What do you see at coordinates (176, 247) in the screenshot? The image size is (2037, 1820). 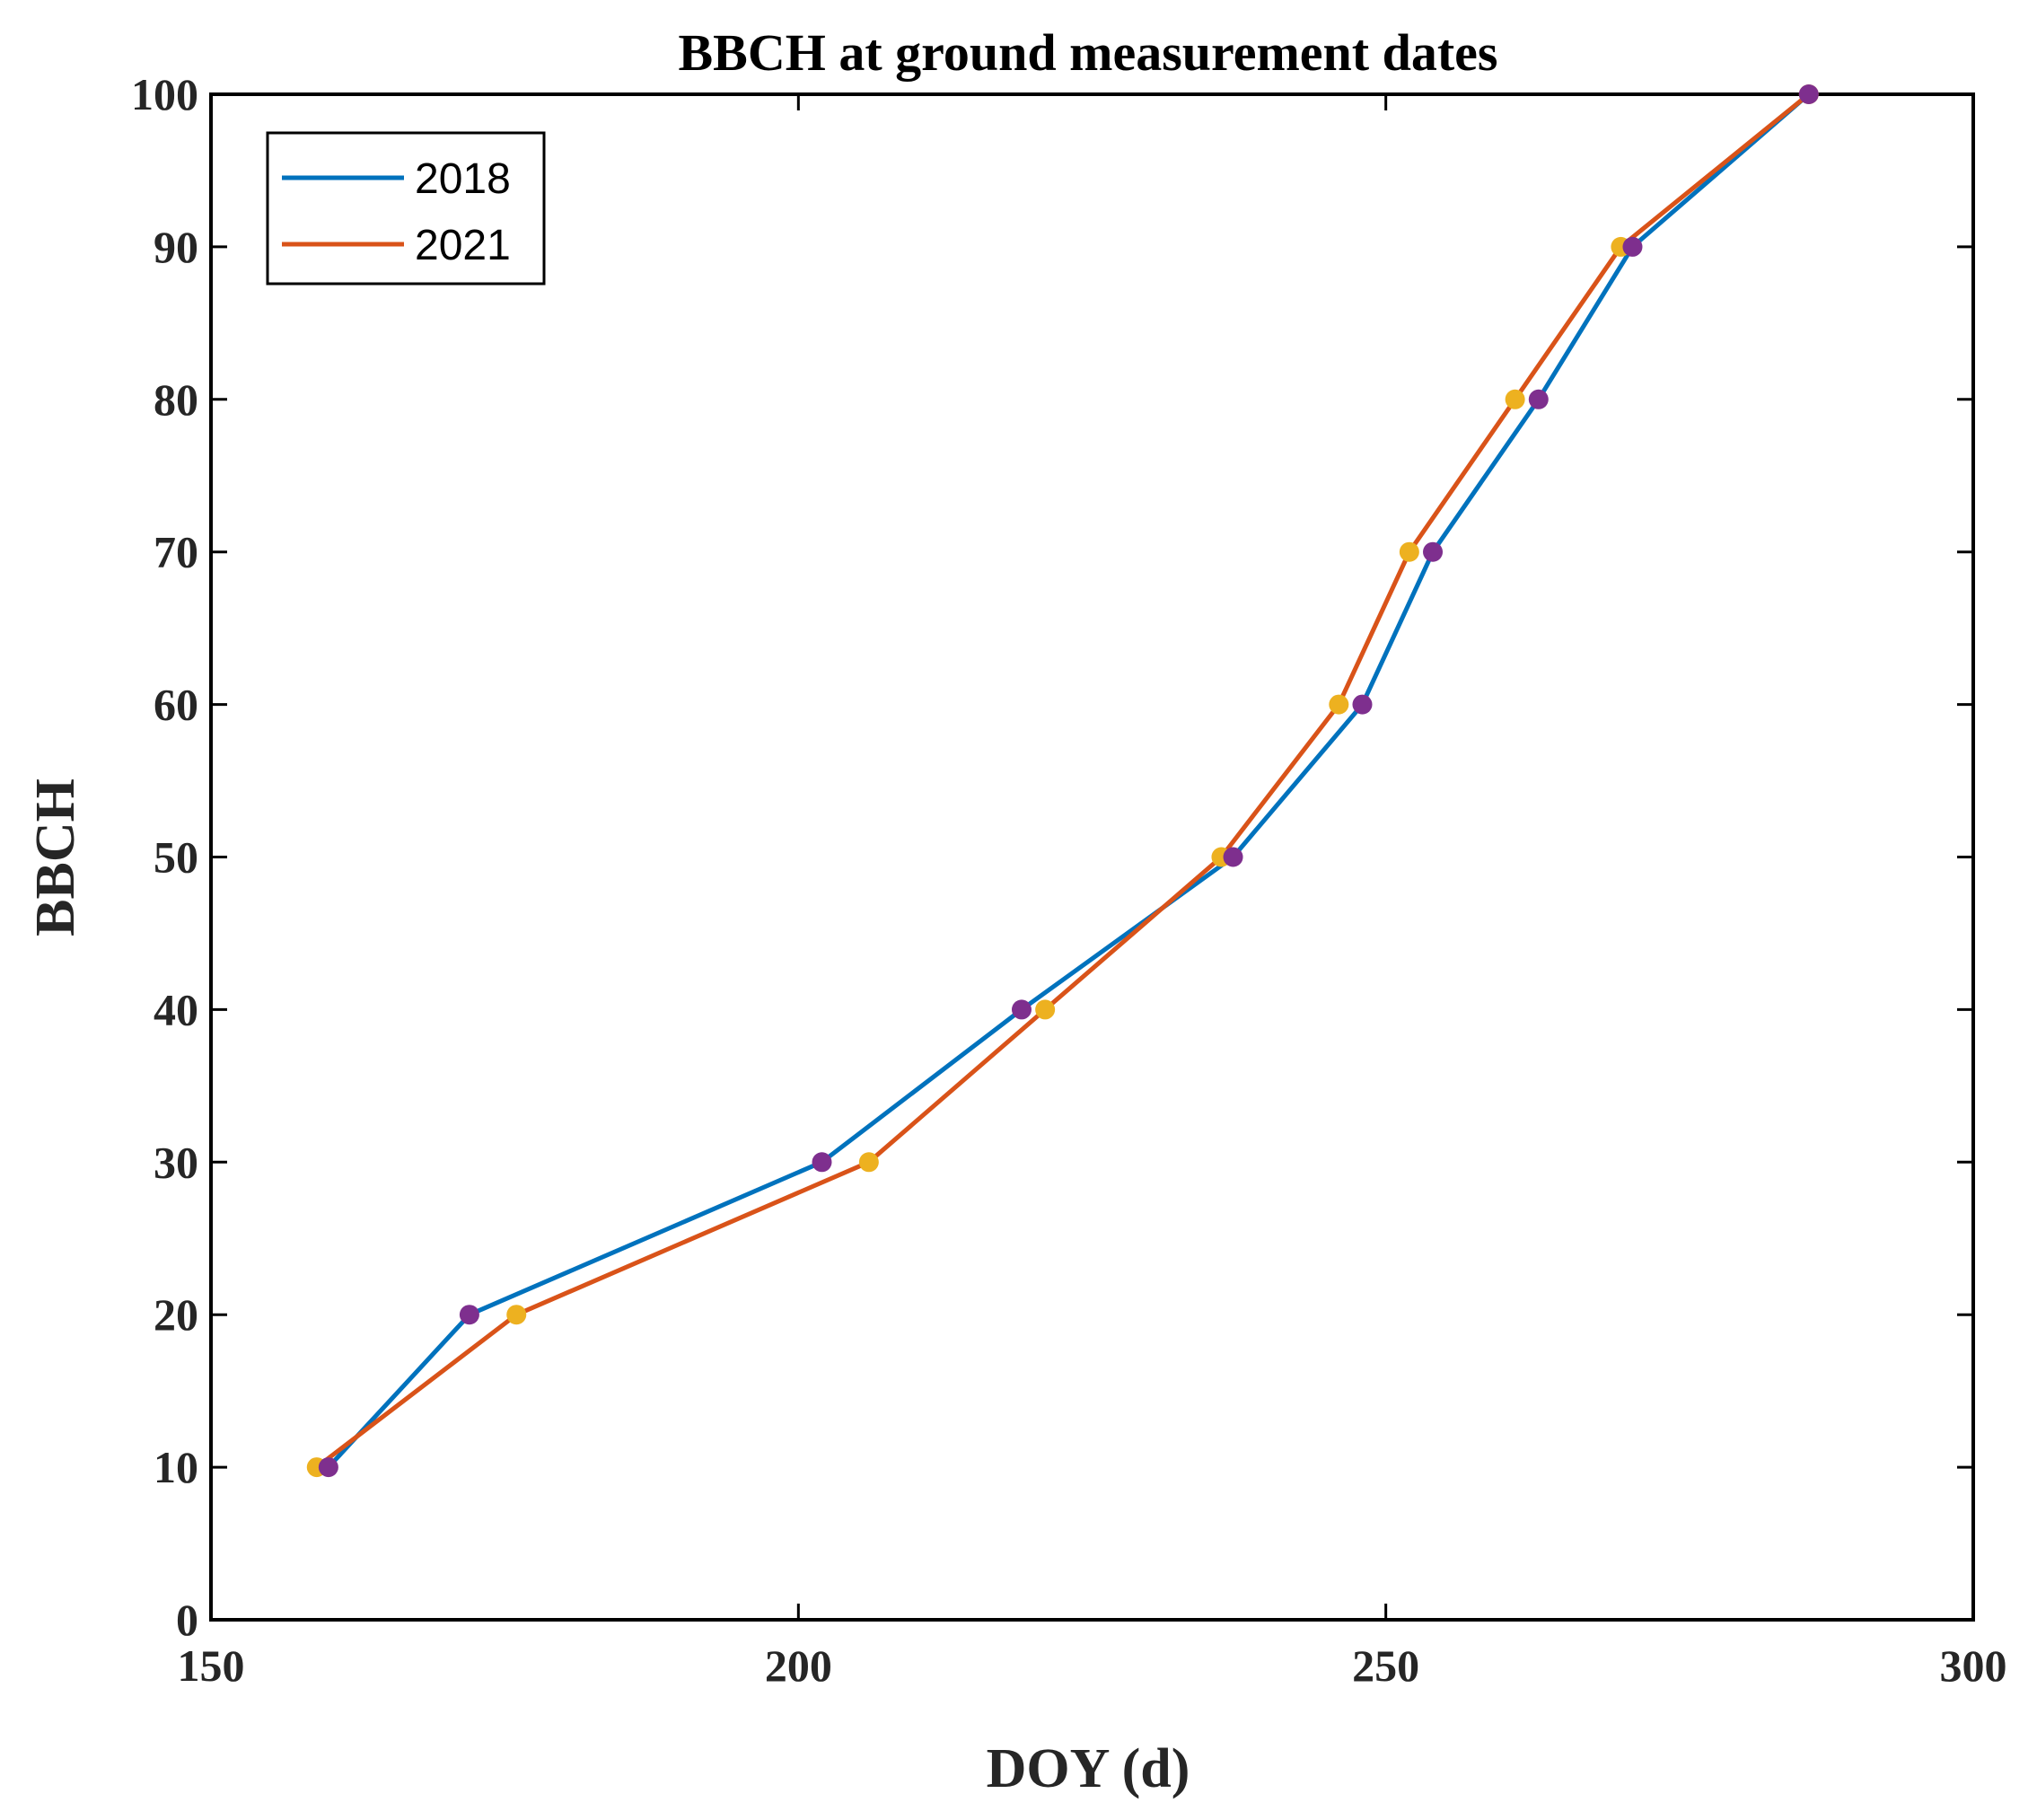 I see `y-tick-label: 90` at bounding box center [176, 247].